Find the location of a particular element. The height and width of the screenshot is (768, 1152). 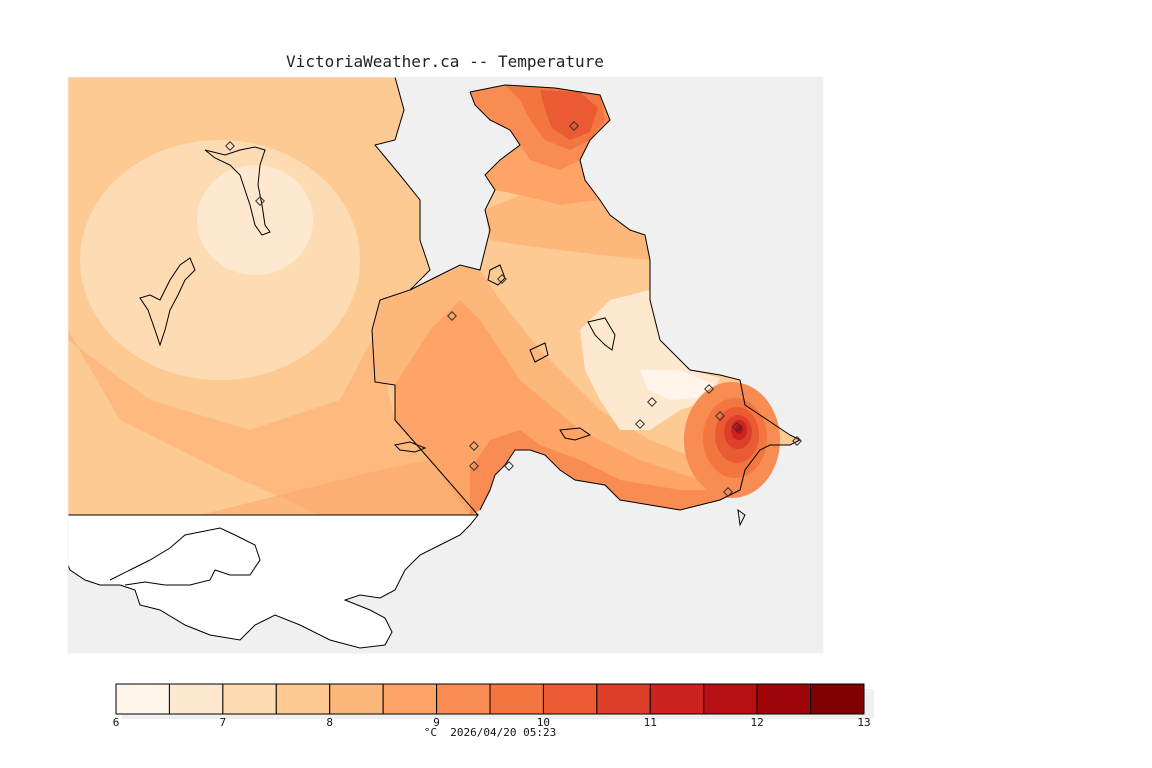

legend-tick-label: 6 is located at coordinates (116, 722).